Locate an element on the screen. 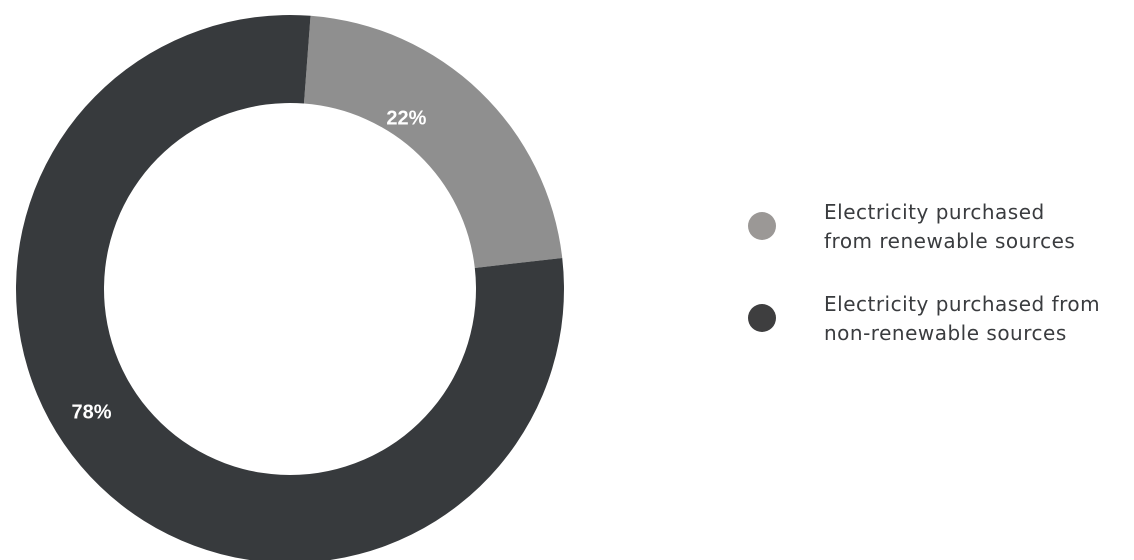 The height and width of the screenshot is (560, 1134). legend-swatch-renewable is located at coordinates (762, 226).